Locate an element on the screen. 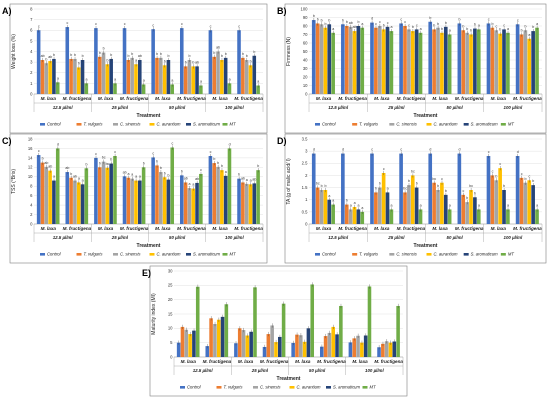  panel-title: A) is located at coordinates (7, 11).